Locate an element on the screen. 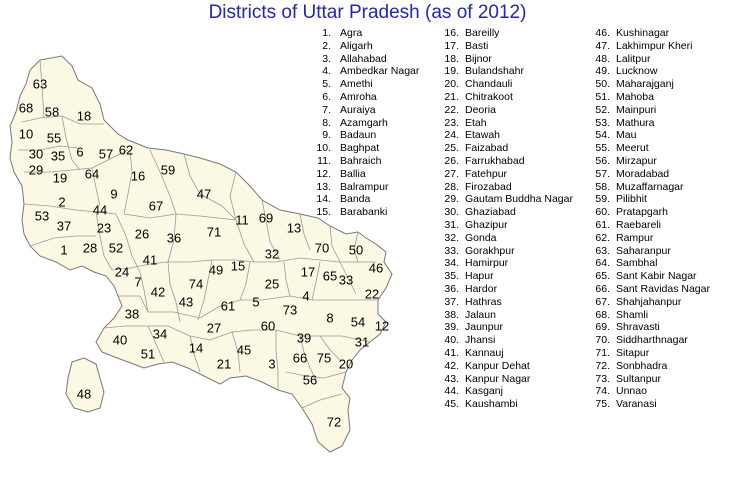 Image resolution: width=735 pixels, height=478 pixels. legend-number: 3. is located at coordinates (326, 58).